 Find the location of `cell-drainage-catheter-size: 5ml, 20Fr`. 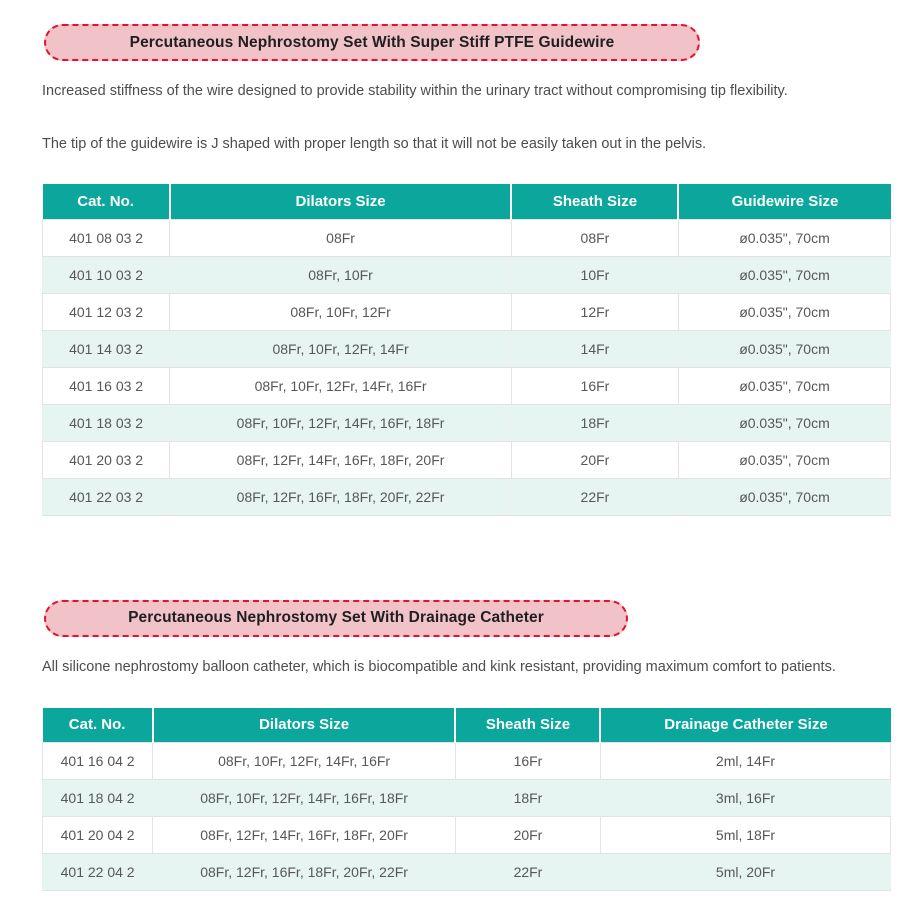

cell-drainage-catheter-size: 5ml, 20Fr is located at coordinates (745, 872).